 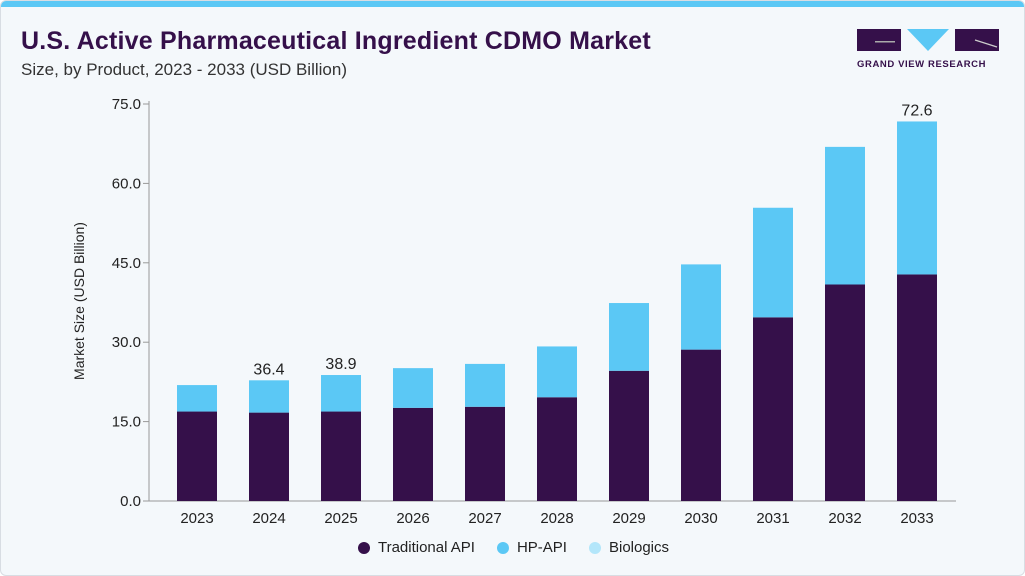 What do you see at coordinates (196, 518) in the screenshot?
I see `x-tick-label: 2023` at bounding box center [196, 518].